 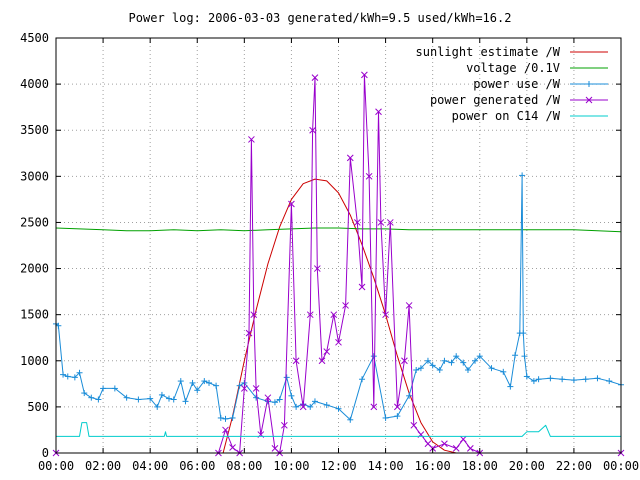 I want to click on y-tick-label: 3500, so click(x=34, y=130).